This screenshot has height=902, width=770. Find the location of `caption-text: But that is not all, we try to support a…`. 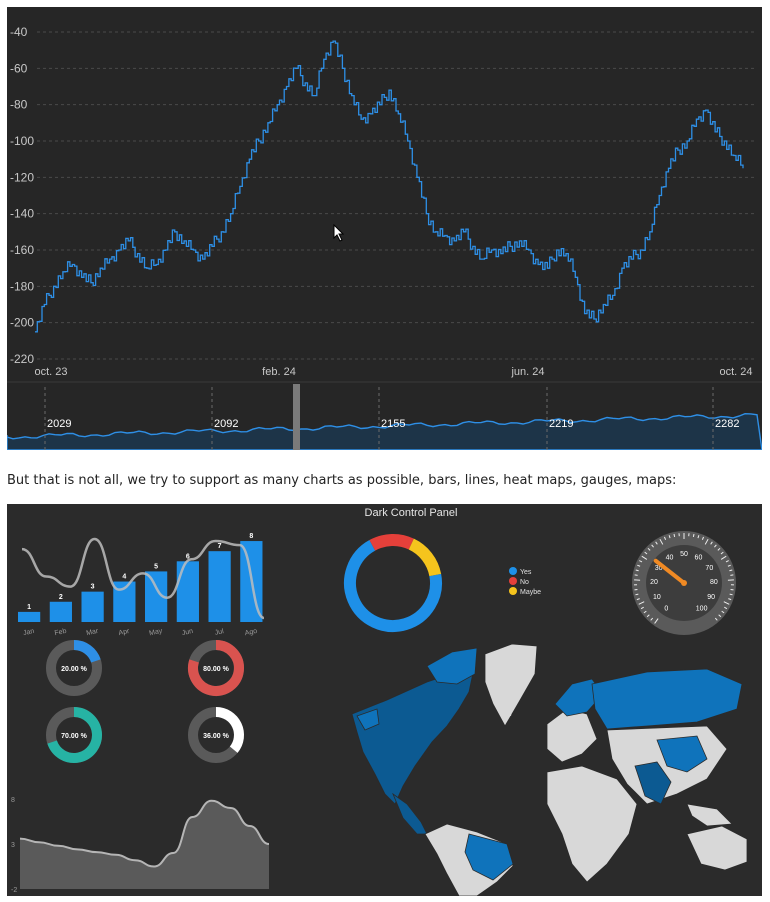

caption-text: But that is not all, we try to support a… is located at coordinates (342, 480).